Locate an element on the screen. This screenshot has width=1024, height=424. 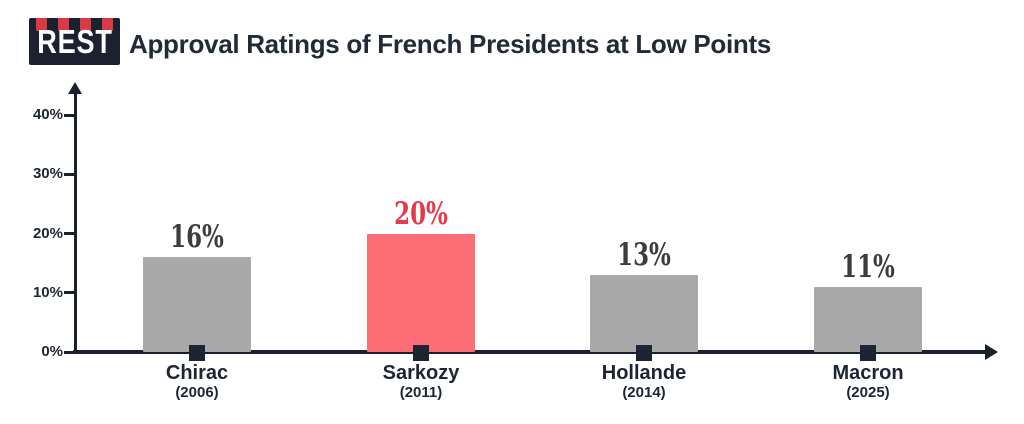
x-axis-arrow-icon is located at coordinates (991, 352).